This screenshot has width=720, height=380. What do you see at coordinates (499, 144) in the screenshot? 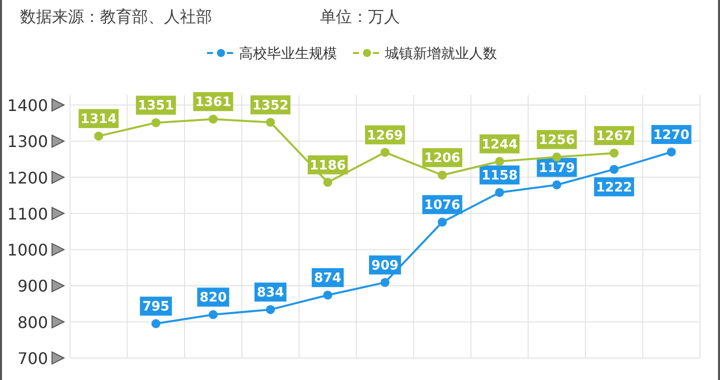
I see `data-label: 1244` at bounding box center [499, 144].